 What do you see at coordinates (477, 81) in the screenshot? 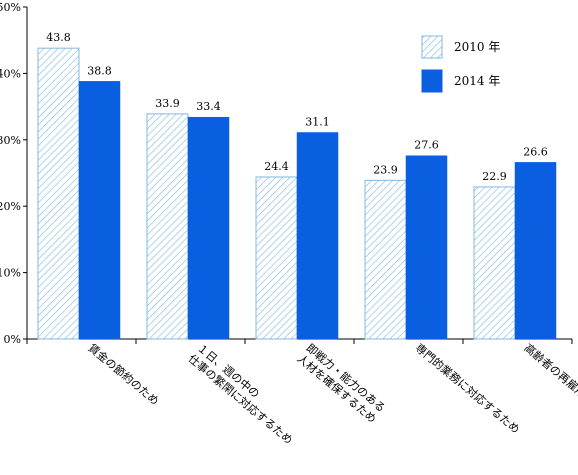
I see `legend-label: 2014 年` at bounding box center [477, 81].